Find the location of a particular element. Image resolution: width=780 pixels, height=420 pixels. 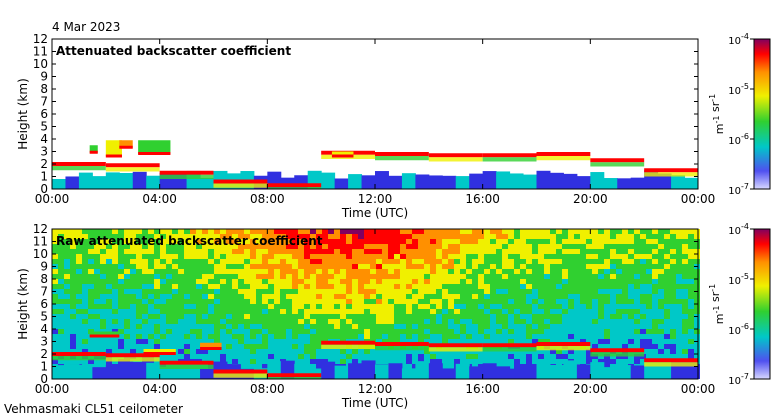

boundary-layer is located at coordinates (375, 179).